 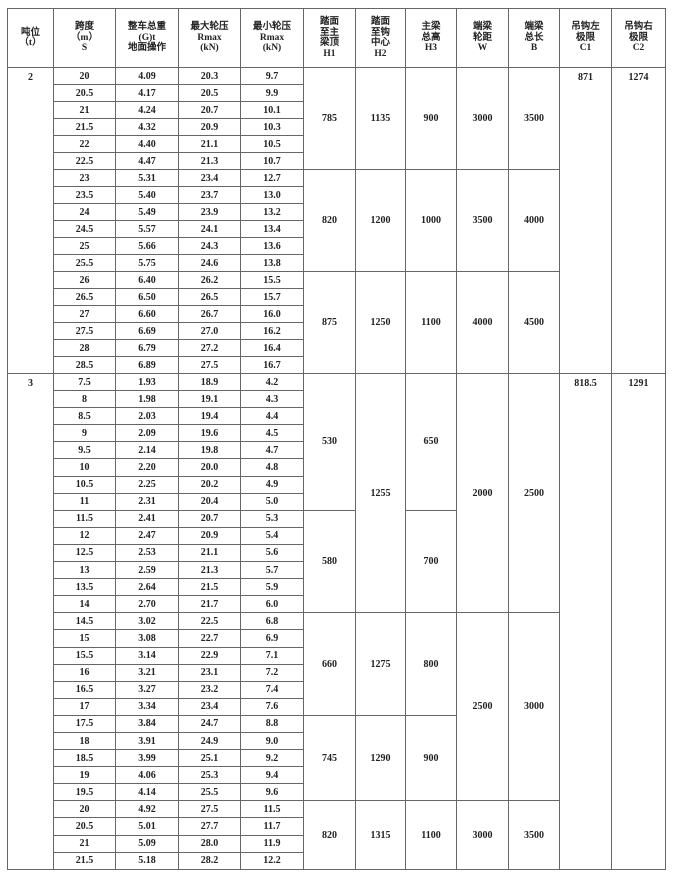 I want to click on rmin-cell: 5.3, so click(x=272, y=518).